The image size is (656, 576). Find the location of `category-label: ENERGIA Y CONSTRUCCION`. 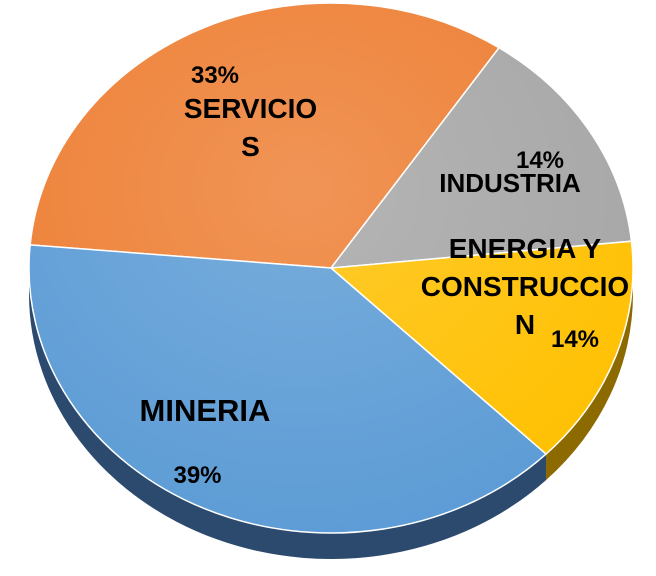

category-label: ENERGIA Y CONSTRUCCION is located at coordinates (525, 286).